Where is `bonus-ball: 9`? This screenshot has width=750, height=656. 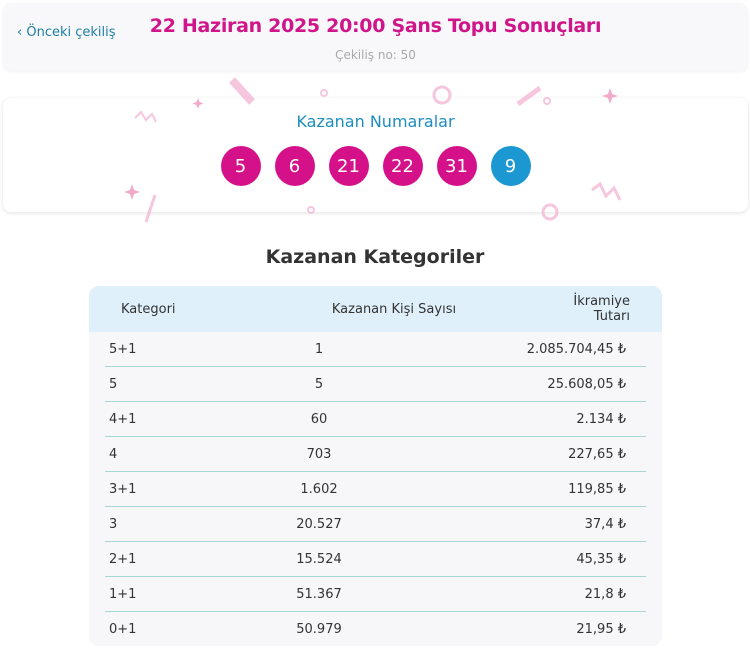
bonus-ball: 9 is located at coordinates (510, 166).